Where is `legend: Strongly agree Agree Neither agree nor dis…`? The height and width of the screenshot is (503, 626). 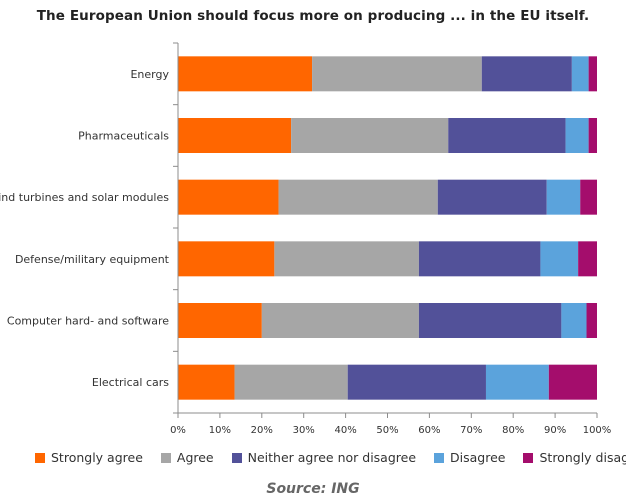
legend: Strongly agree Agree Neither agree nor dis… is located at coordinates (330, 457).